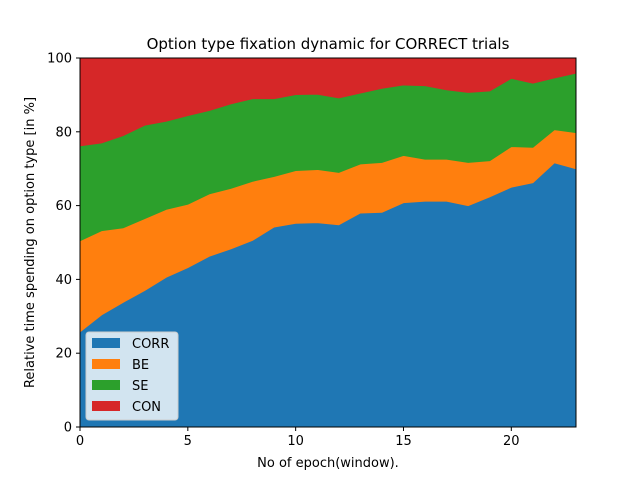 This screenshot has height=480, width=640. Describe the element at coordinates (63, 132) in the screenshot. I see `y-tick-label: 80` at that location.